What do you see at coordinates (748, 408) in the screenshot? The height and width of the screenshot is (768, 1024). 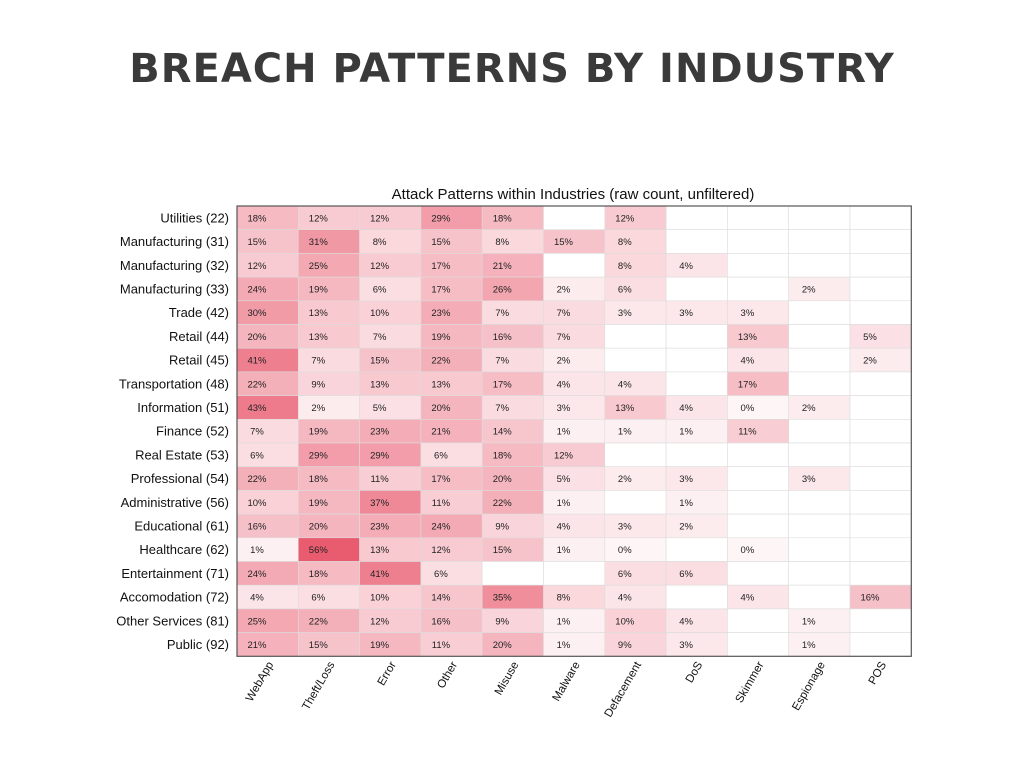 I see `cell-value-label: 0%` at bounding box center [748, 408].